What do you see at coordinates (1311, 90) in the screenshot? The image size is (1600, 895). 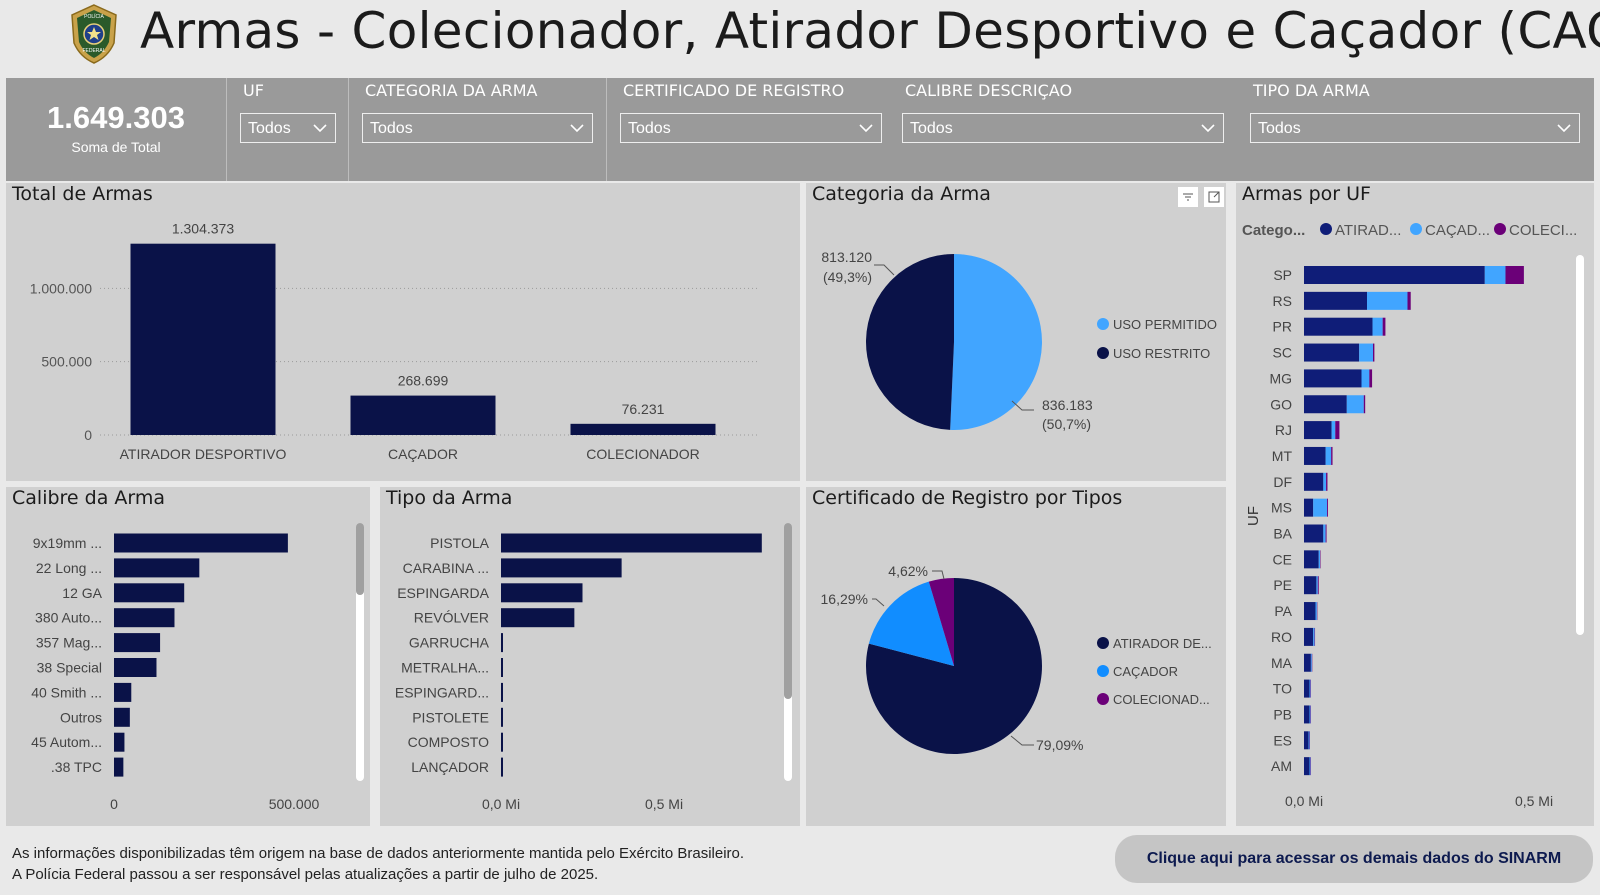 I see `filter-label-tipo: TIPO DA ARMA` at bounding box center [1311, 90].